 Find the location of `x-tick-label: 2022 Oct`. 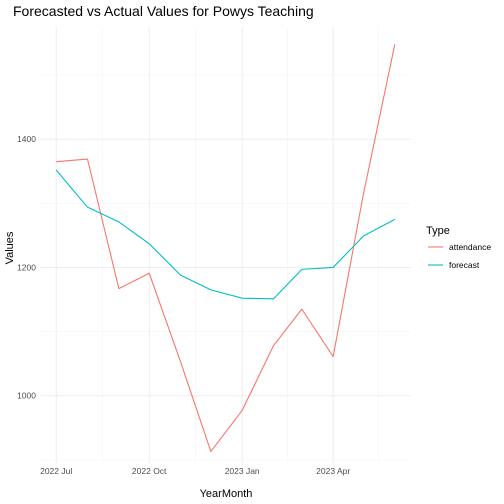

x-tick-label: 2022 Oct is located at coordinates (149, 471).